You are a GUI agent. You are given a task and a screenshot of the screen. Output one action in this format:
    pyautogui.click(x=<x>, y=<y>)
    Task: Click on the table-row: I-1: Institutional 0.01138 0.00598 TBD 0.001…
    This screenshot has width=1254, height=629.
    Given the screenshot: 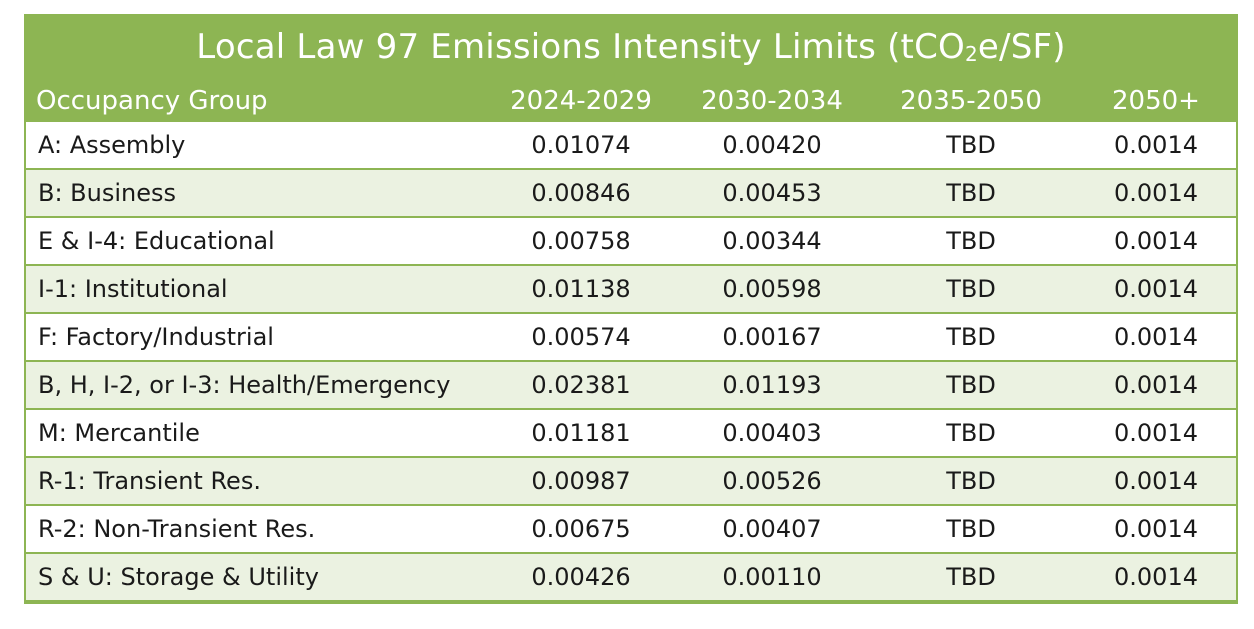 What is the action you would take?
    pyautogui.click(x=631, y=289)
    